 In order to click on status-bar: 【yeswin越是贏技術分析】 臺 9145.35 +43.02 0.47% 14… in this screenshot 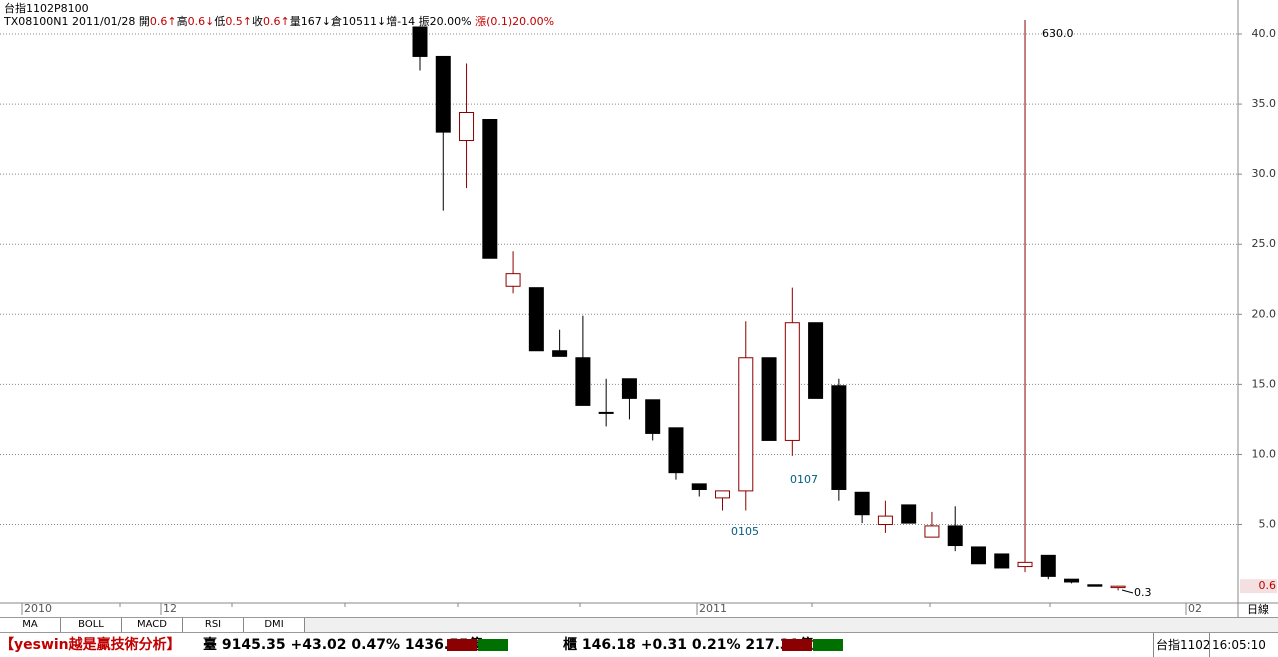, I will do `click(639, 645)`.